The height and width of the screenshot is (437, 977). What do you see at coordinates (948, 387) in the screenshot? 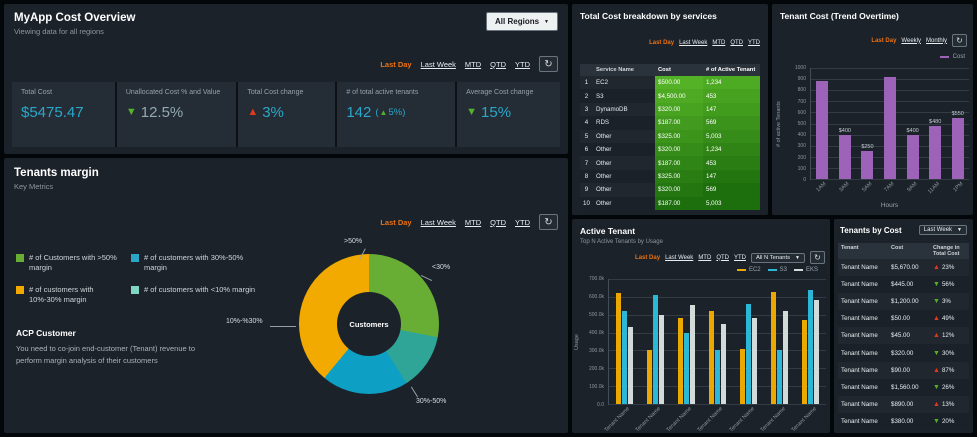
I see `change-value: 26%` at bounding box center [948, 387].